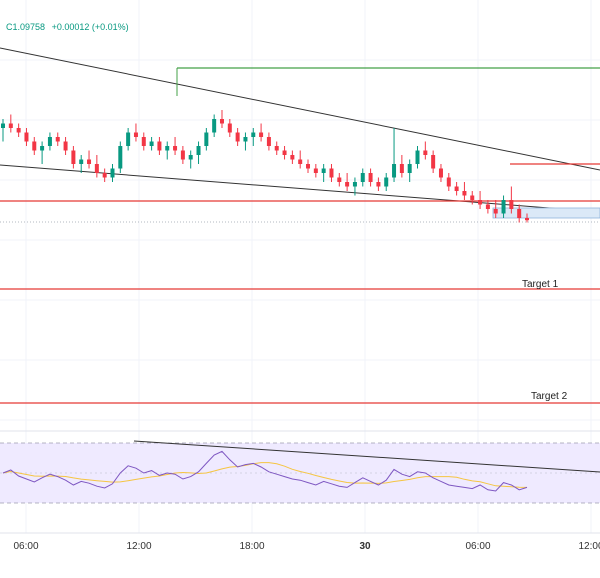 The height and width of the screenshot is (578, 600). What do you see at coordinates (366, 456) in the screenshot?
I see `rsi-trendline` at bounding box center [366, 456].